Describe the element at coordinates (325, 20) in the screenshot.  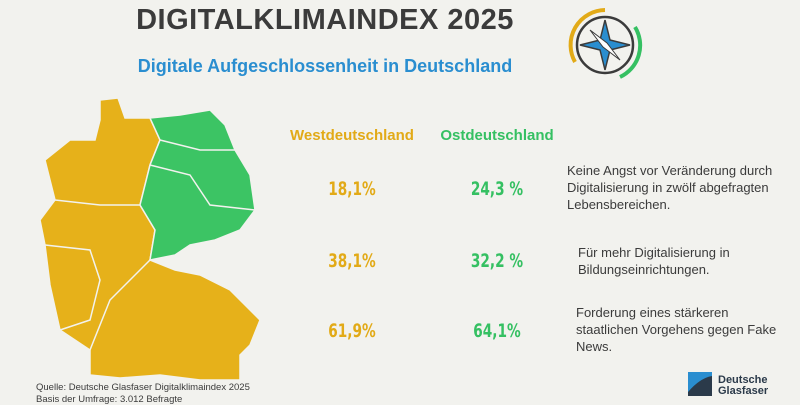
I see `title: DIGITALKLIMAINDEX 2025` at that location.